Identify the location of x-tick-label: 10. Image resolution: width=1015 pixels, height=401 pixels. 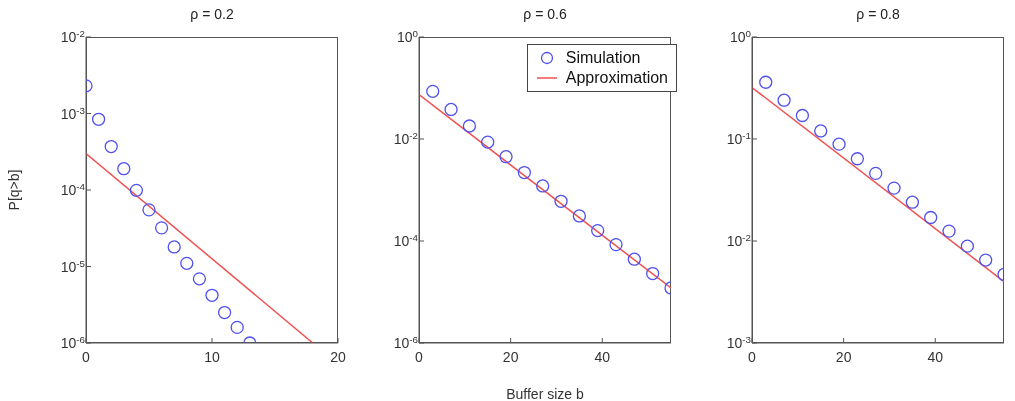
(212, 356).